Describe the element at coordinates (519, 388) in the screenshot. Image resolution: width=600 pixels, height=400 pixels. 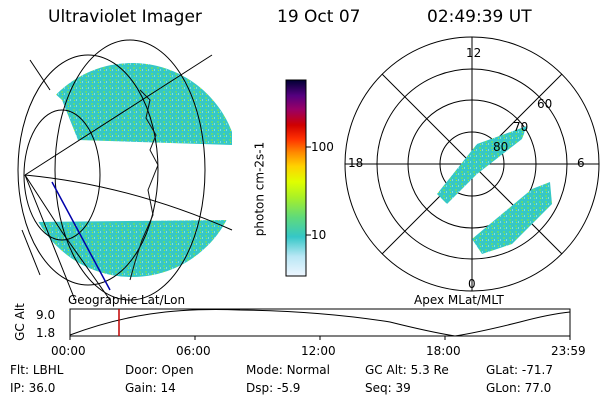
I see `info-glon: GLon: 77.0` at that location.